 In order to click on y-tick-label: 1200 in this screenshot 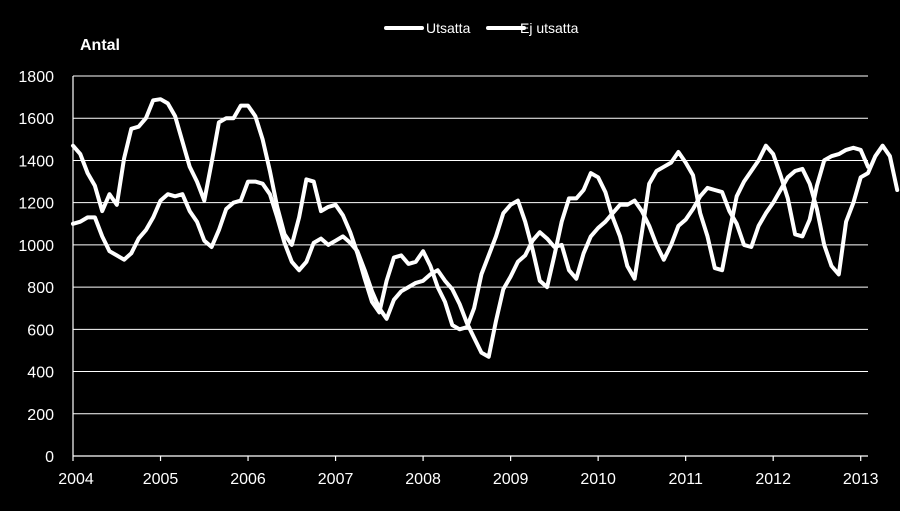, I will do `click(36, 204)`.